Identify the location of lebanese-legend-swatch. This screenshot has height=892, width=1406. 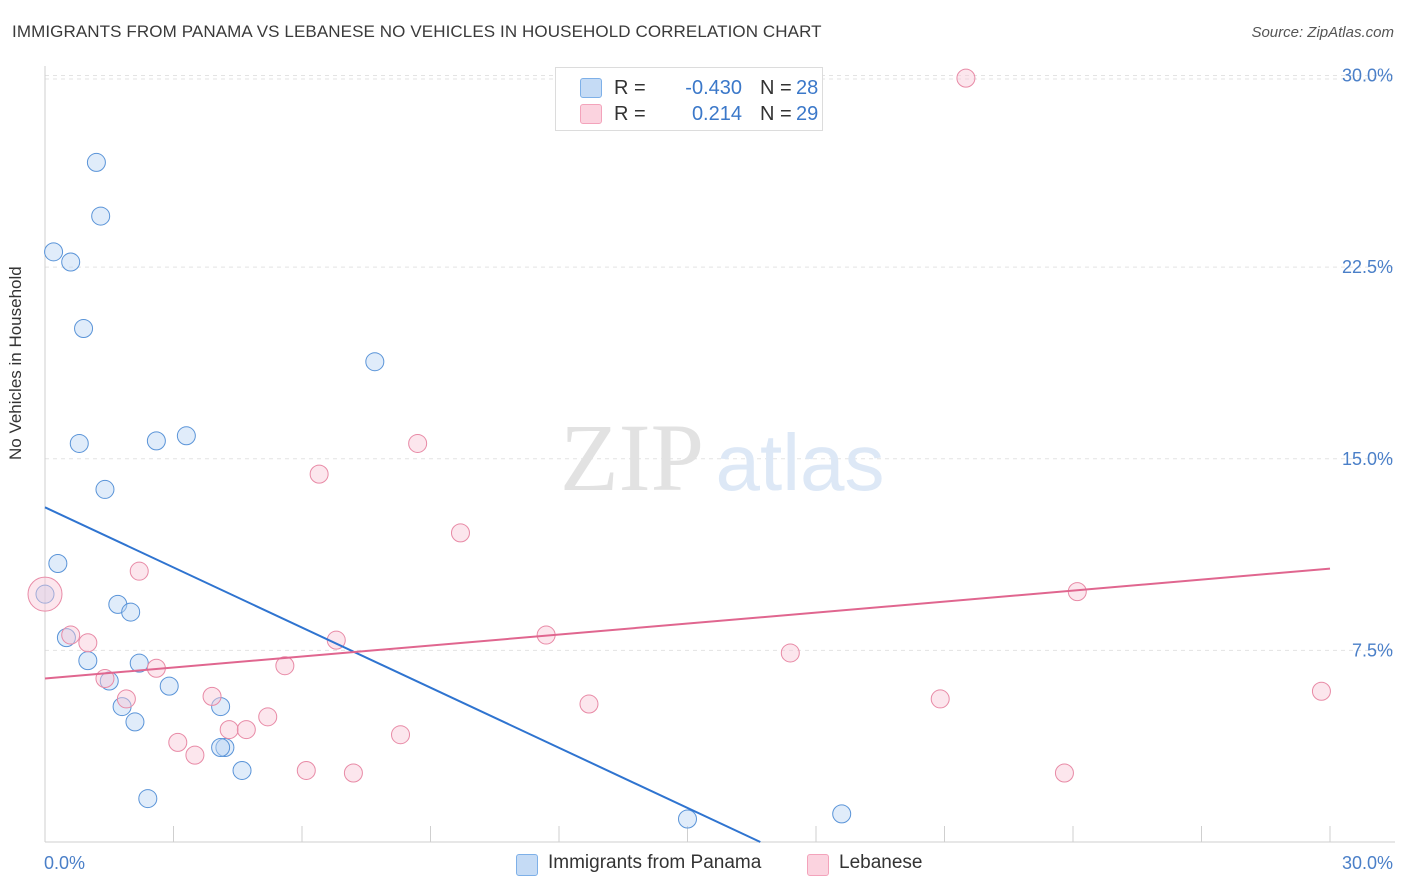
(818, 865).